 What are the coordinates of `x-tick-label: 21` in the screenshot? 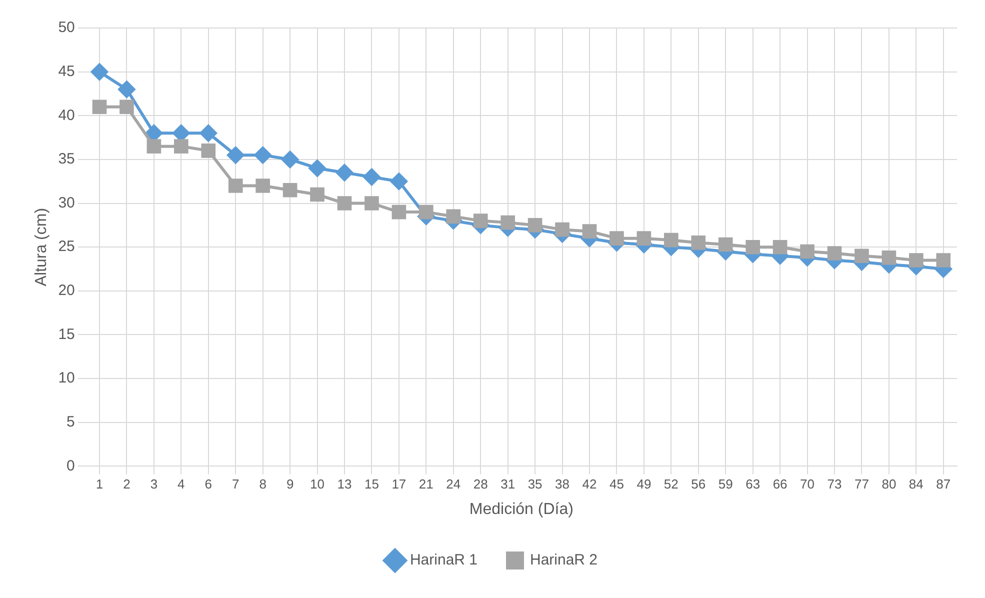 It's located at (426, 484).